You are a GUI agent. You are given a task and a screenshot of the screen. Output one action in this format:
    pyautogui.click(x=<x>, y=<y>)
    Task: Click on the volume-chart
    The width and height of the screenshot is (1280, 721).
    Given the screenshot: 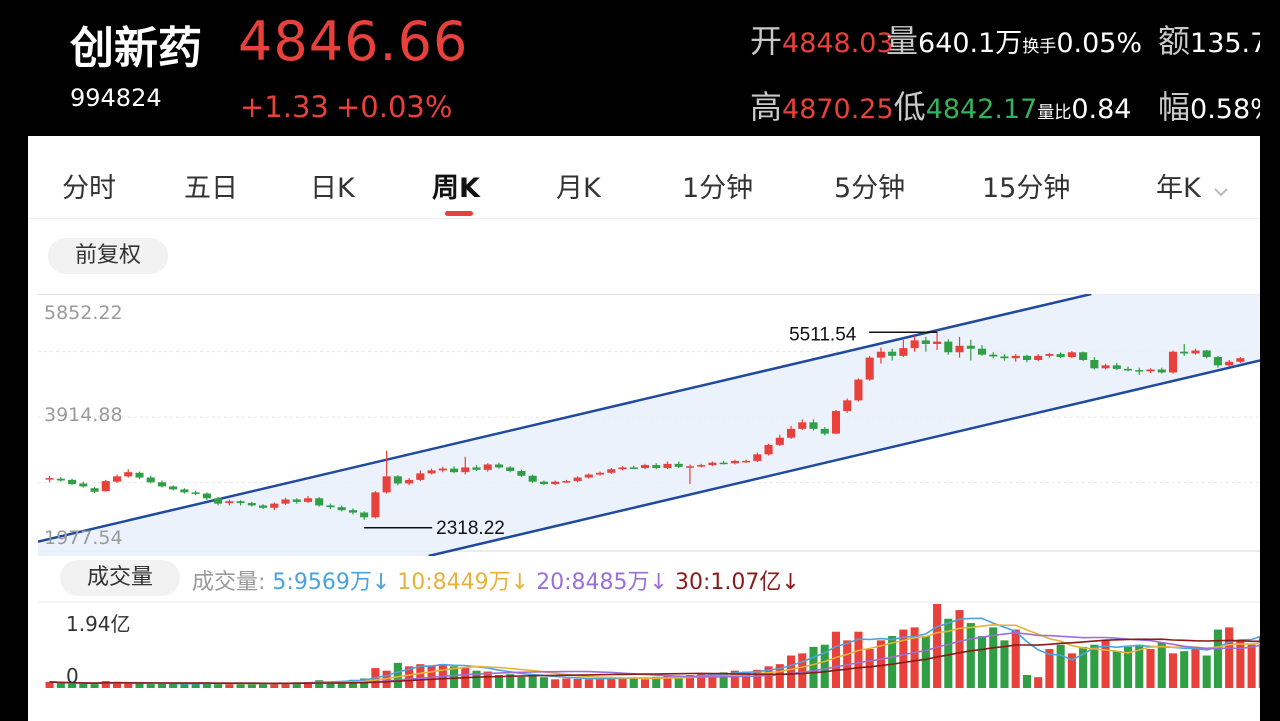 What is the action you would take?
    pyautogui.click(x=649, y=646)
    